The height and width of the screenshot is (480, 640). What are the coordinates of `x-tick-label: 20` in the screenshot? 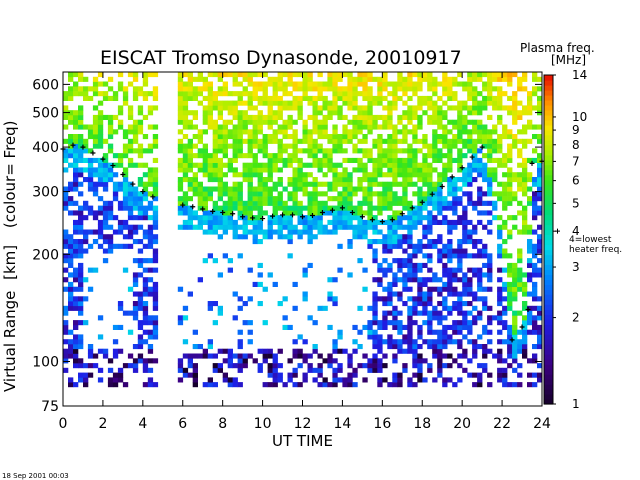 It's located at (462, 424).